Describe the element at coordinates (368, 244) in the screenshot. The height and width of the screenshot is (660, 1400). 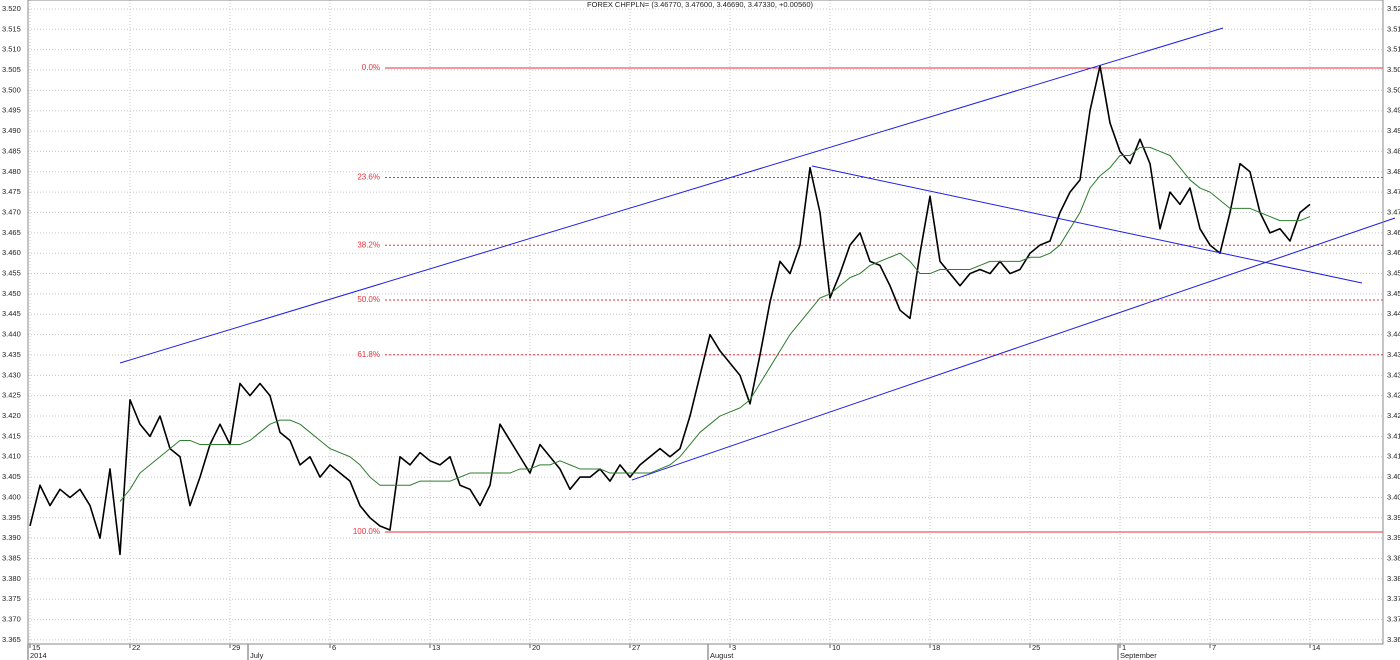
I see `fibonacci-label: 38.2%` at that location.